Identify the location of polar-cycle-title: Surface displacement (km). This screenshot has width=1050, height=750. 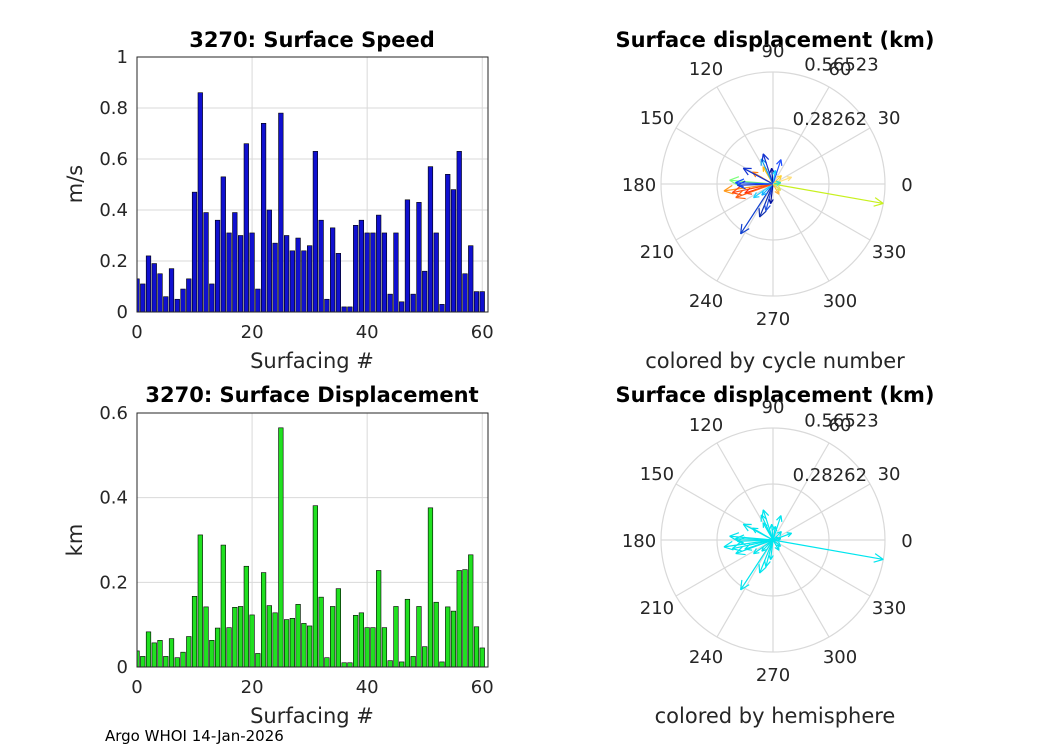
(774, 40).